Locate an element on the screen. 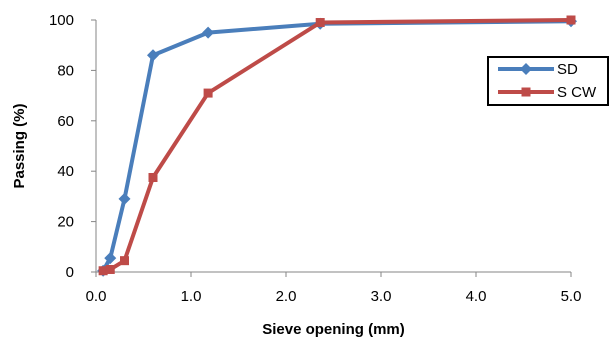  y-tick-label: 40 is located at coordinates (65, 171).